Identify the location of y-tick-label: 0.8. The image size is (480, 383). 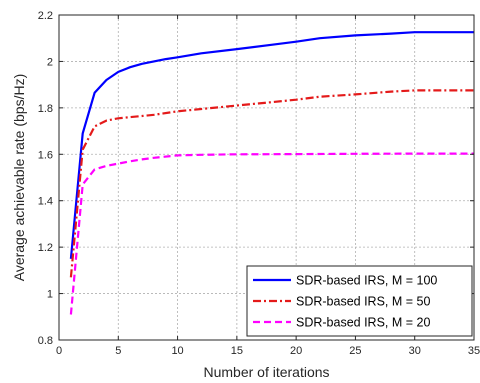
(45, 341).